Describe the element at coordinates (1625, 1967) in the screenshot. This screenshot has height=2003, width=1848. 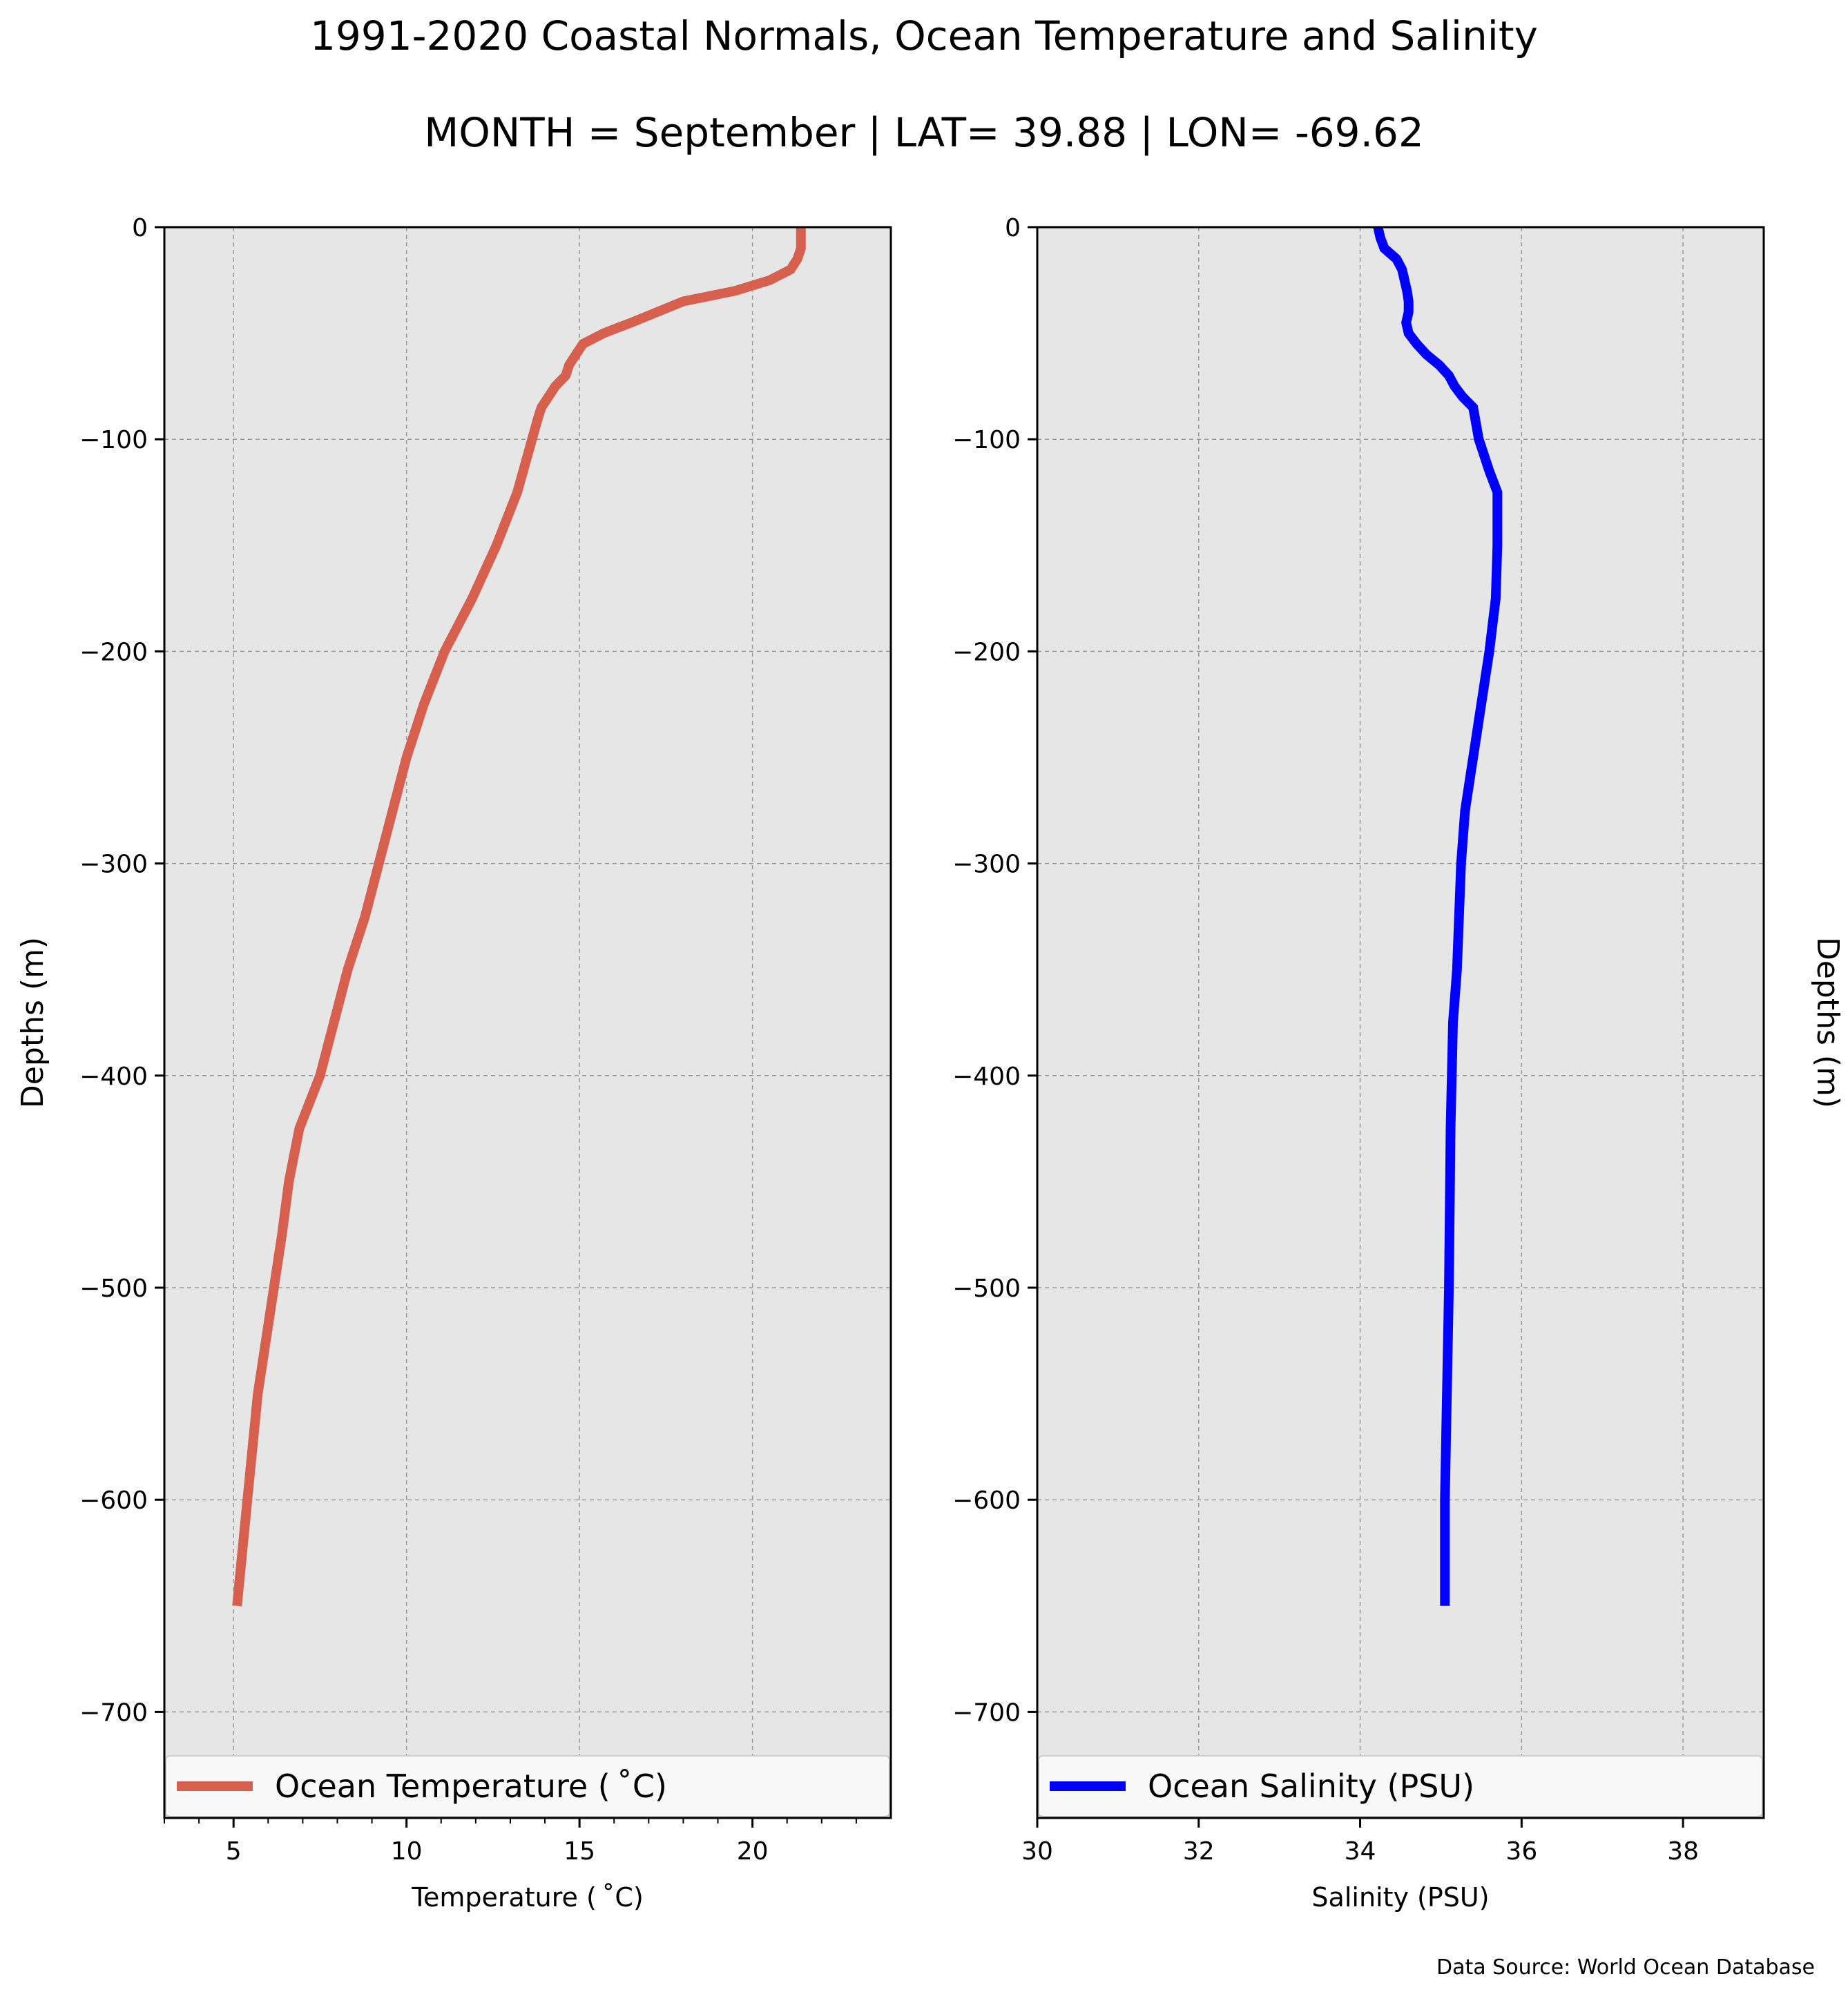
I see `data-source-note: Data Source: World Ocean Database` at that location.